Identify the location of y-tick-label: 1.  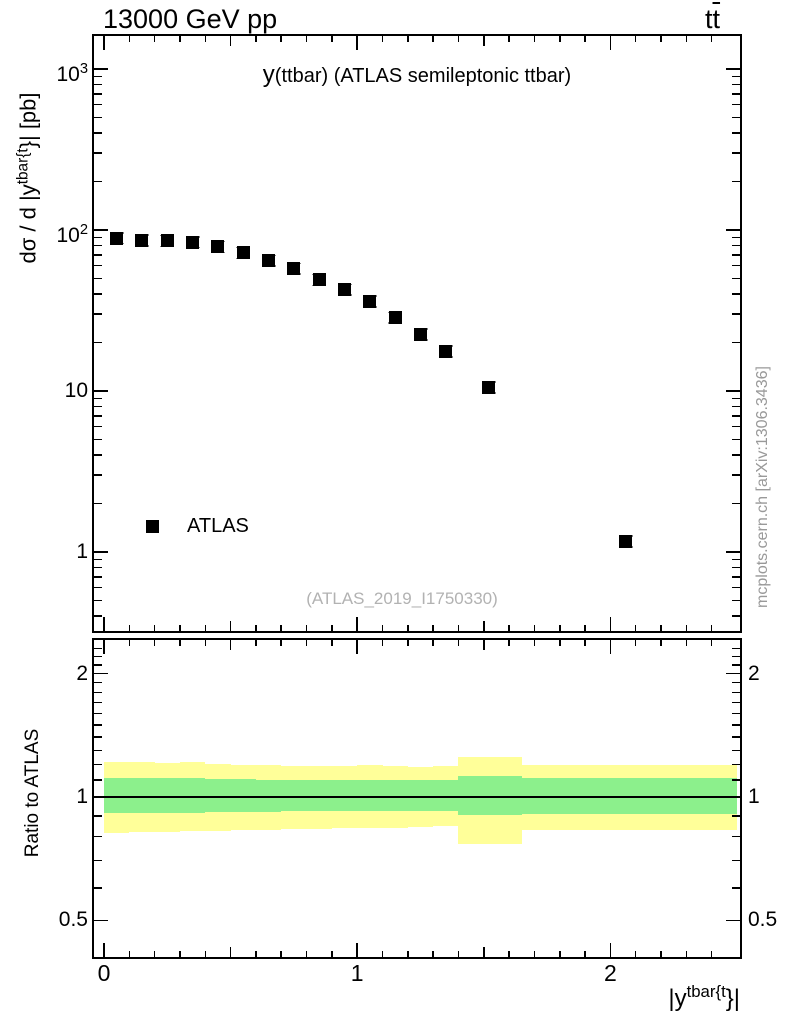
(82, 551).